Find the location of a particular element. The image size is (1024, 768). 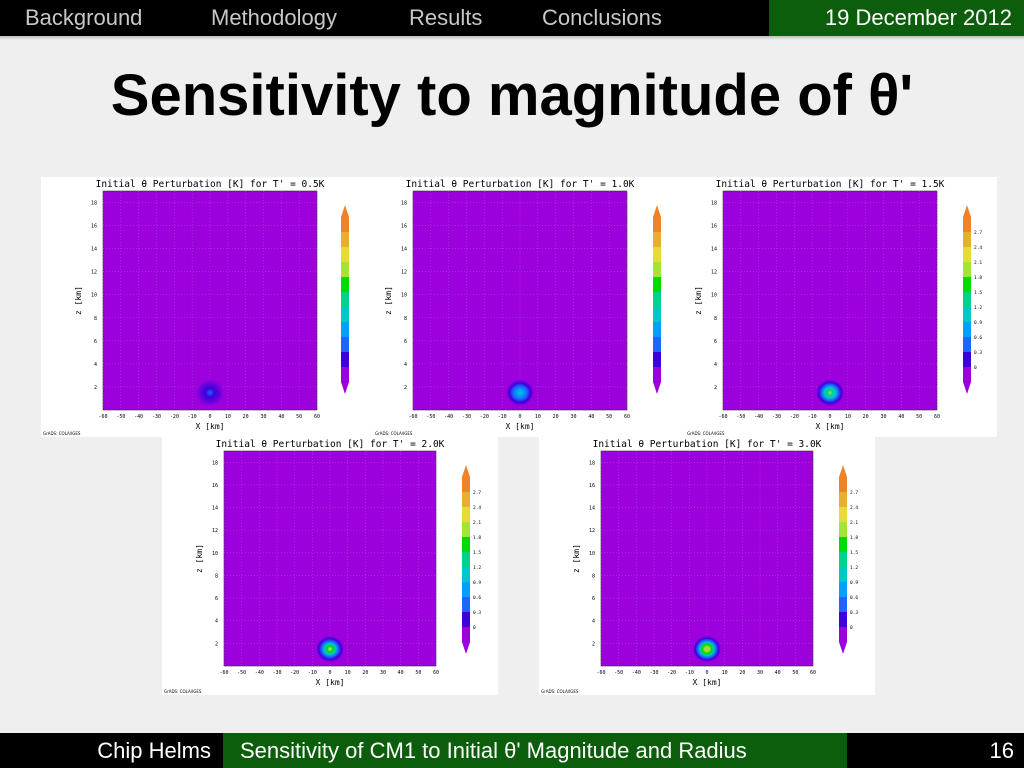

nav-item-methodology: Methodology is located at coordinates (274, 17).